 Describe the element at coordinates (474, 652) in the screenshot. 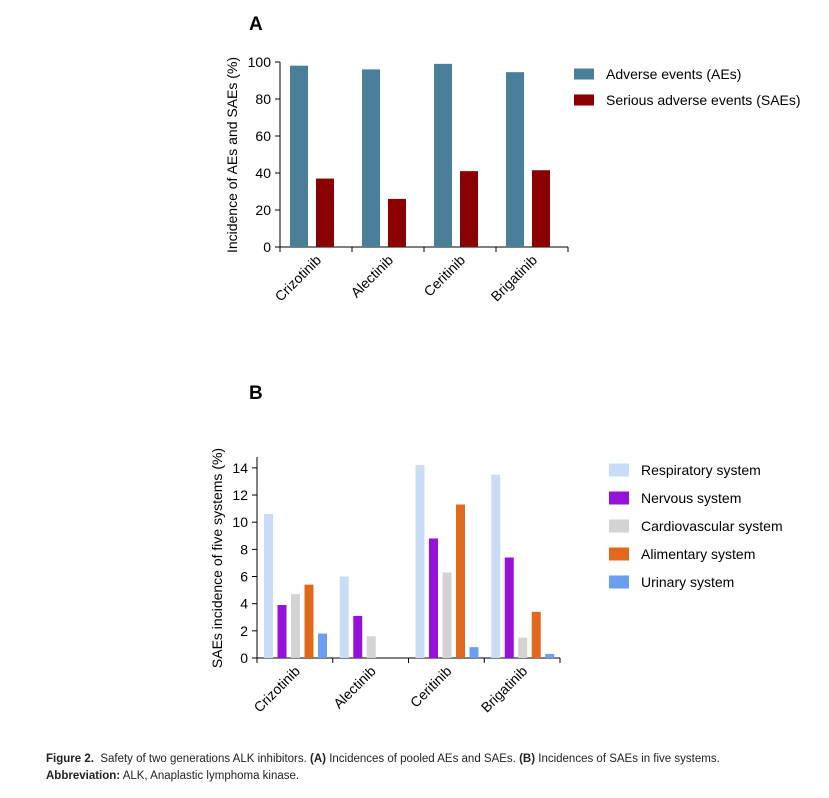

I see `bar-urinary-system-ceritinib` at that location.